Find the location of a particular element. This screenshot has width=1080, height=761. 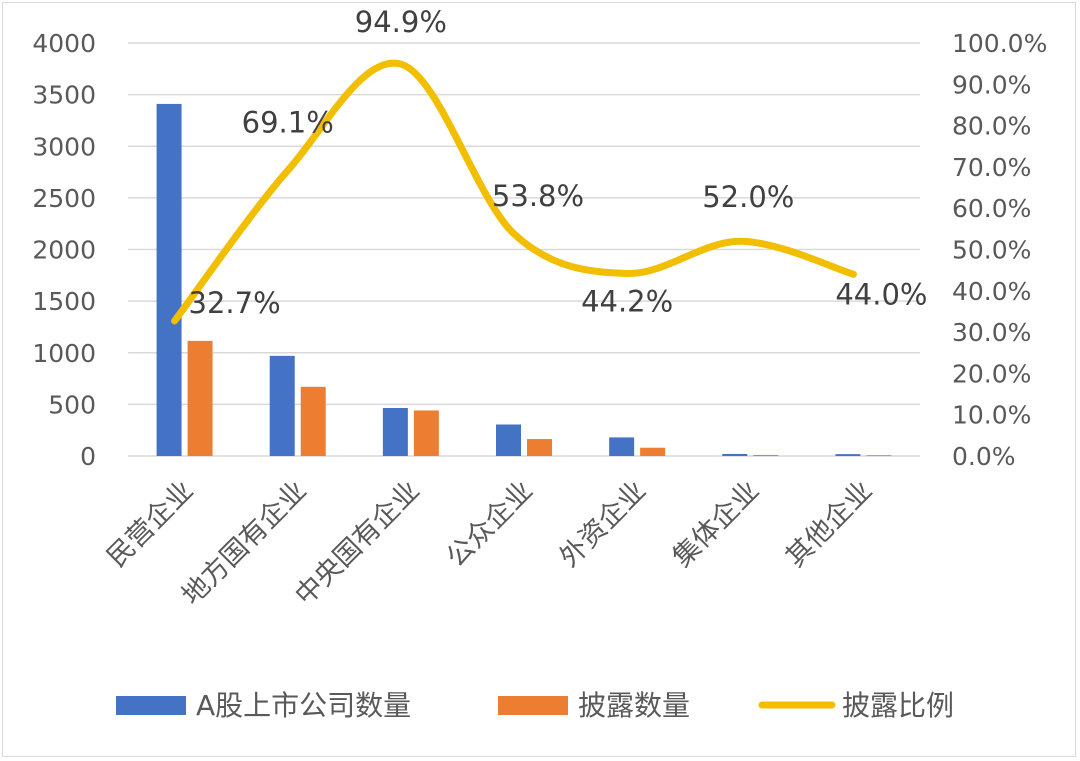

y-left-tick-label: 1500 is located at coordinates (64, 301).